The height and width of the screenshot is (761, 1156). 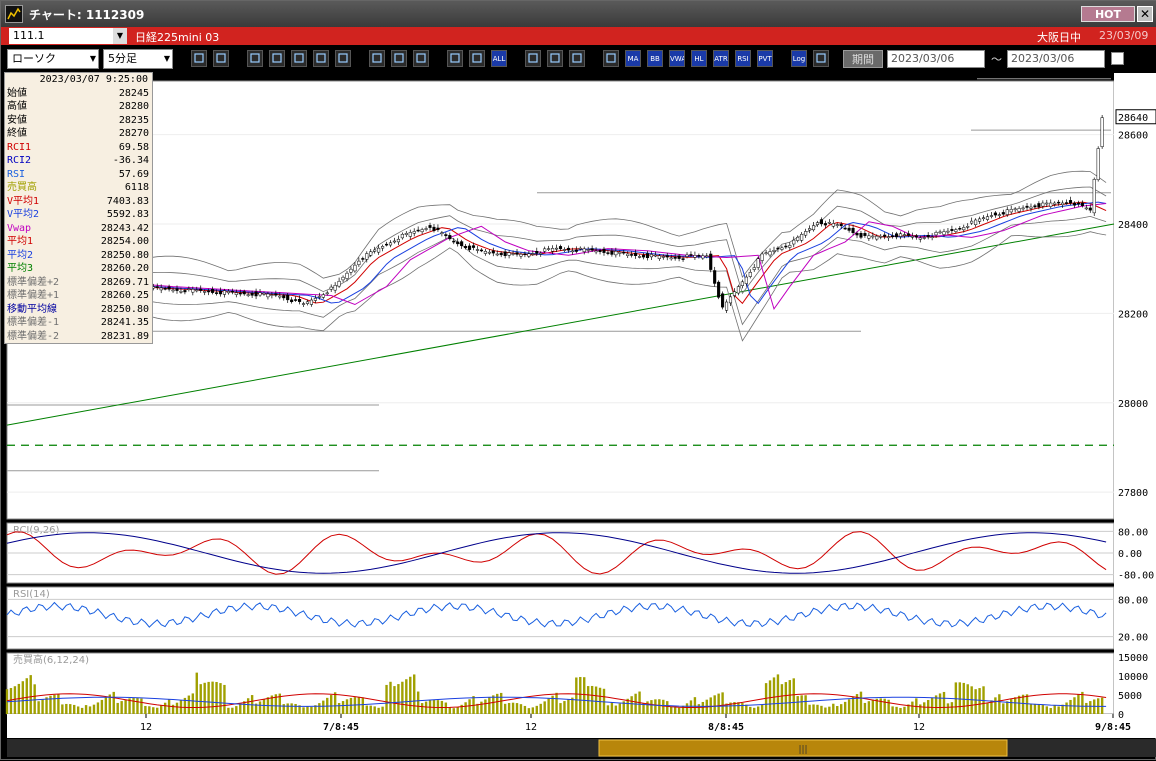 What do you see at coordinates (1117, 58) in the screenshot?
I see `option-checkbox` at bounding box center [1117, 58].